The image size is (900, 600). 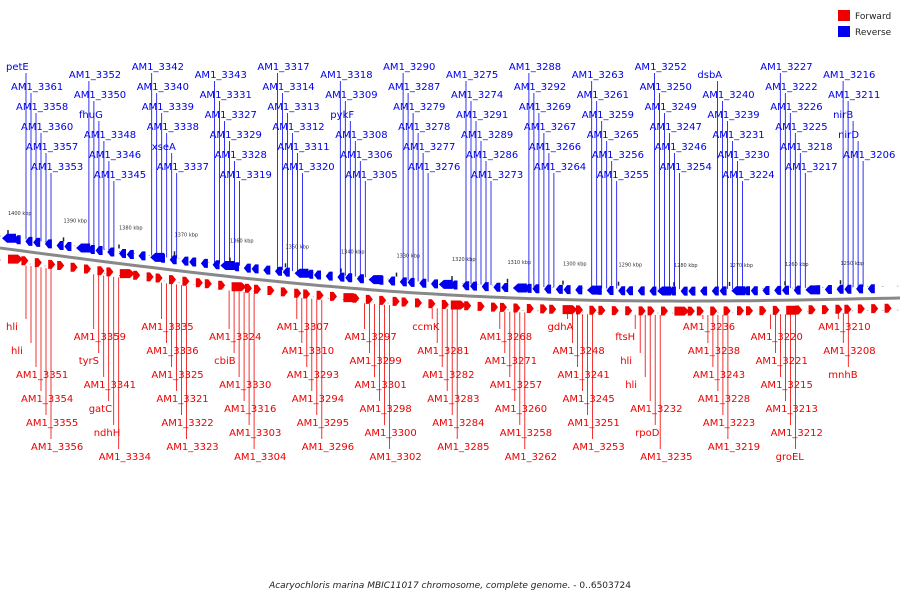 I want to click on reverse-gene-label-am1-3329: AM1_3329, so click(x=236, y=135).